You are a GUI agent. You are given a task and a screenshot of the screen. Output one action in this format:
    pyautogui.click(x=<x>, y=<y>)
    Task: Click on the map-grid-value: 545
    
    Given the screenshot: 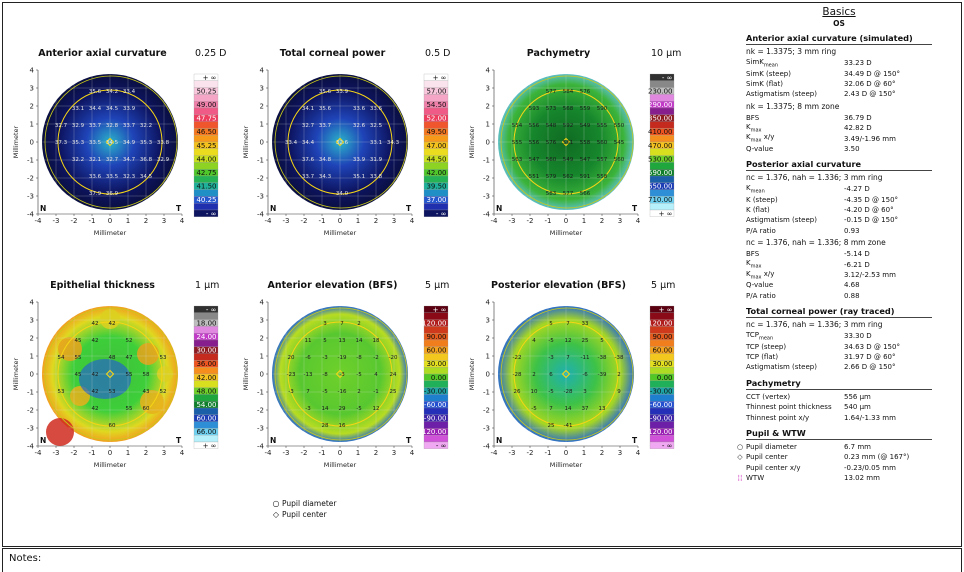 What is the action you would take?
    pyautogui.click(x=619, y=143)
    